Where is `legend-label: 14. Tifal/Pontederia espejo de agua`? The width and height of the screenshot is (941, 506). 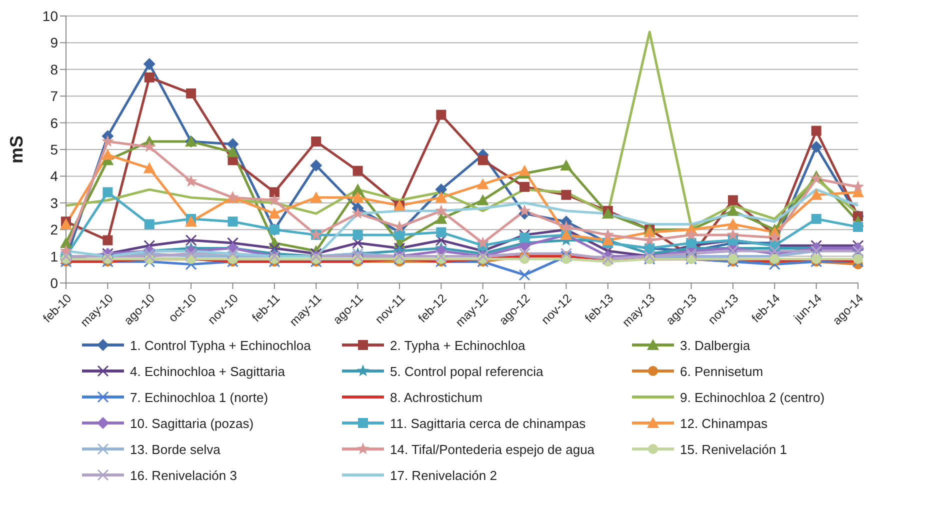 legend-label: 14. Tifal/Pontederia espejo de agua is located at coordinates (492, 449).